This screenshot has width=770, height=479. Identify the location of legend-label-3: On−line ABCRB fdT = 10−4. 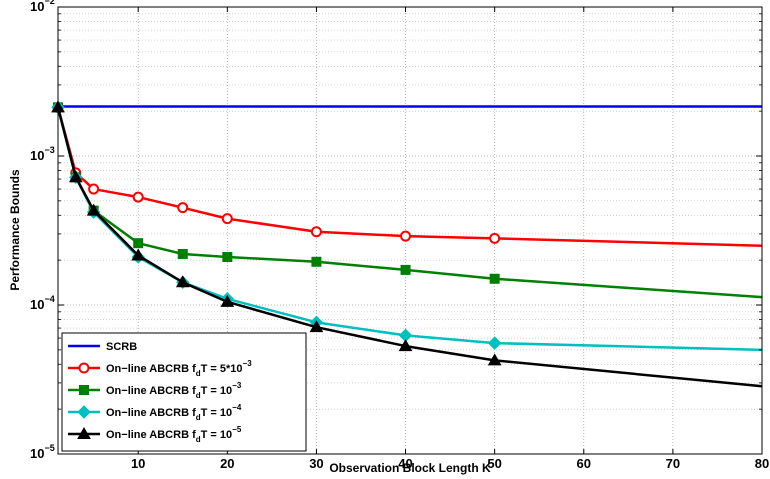
(174, 412).